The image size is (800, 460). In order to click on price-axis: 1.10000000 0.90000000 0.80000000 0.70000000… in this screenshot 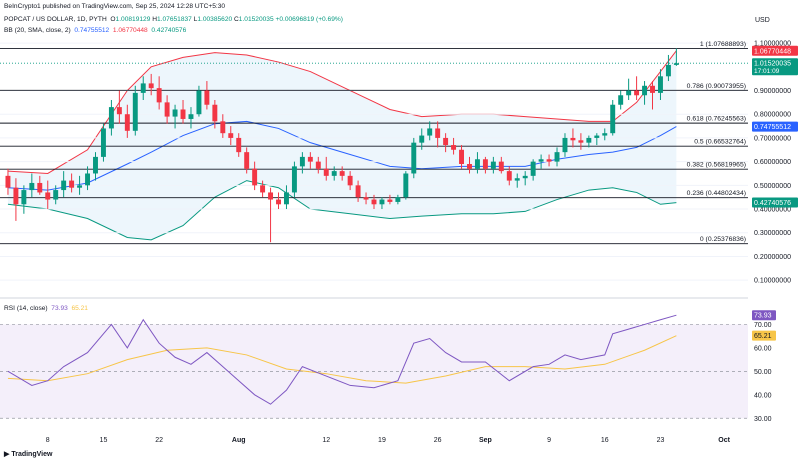, I will do `click(772, 163)`.